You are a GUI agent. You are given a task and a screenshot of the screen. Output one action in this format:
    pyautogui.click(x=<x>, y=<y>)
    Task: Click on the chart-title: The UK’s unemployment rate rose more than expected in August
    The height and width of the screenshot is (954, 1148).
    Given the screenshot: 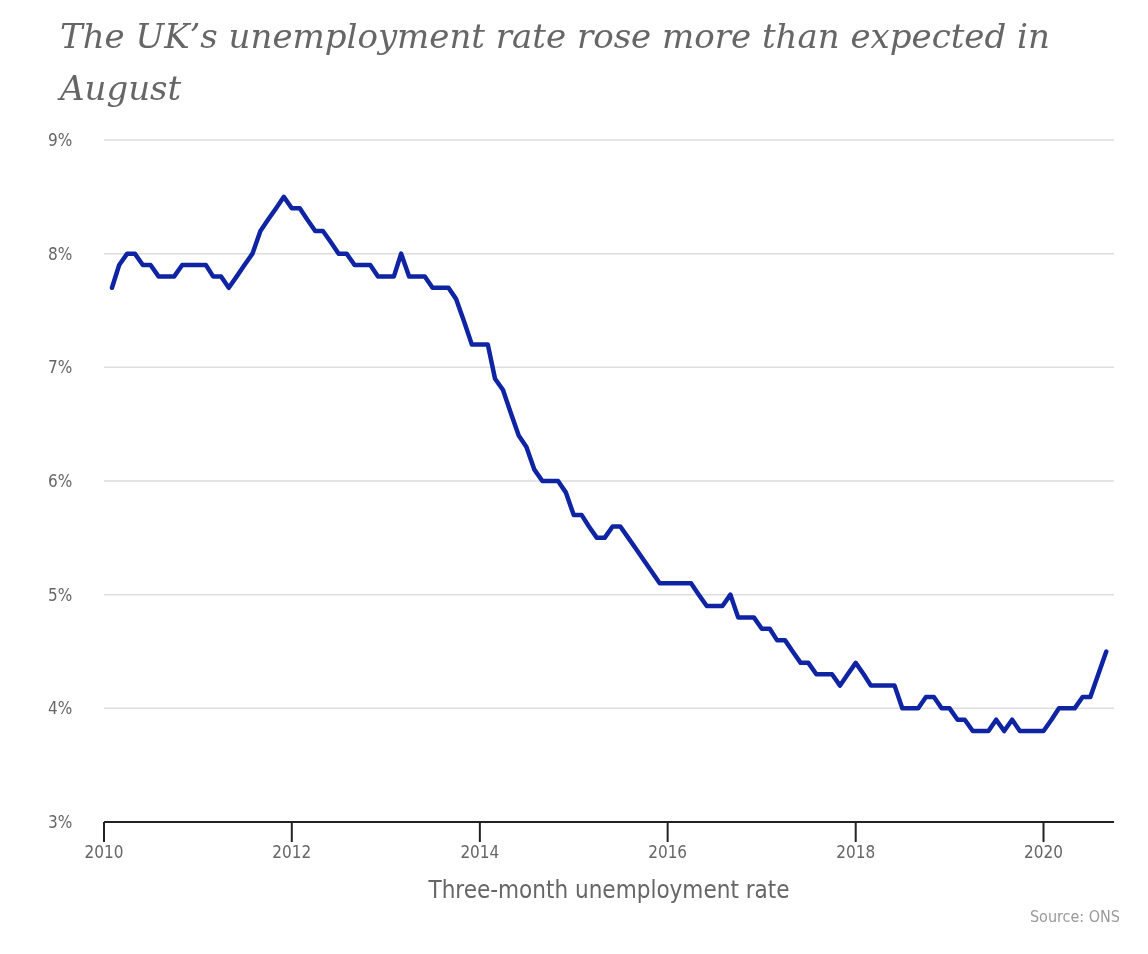 What is the action you would take?
    pyautogui.click(x=553, y=62)
    